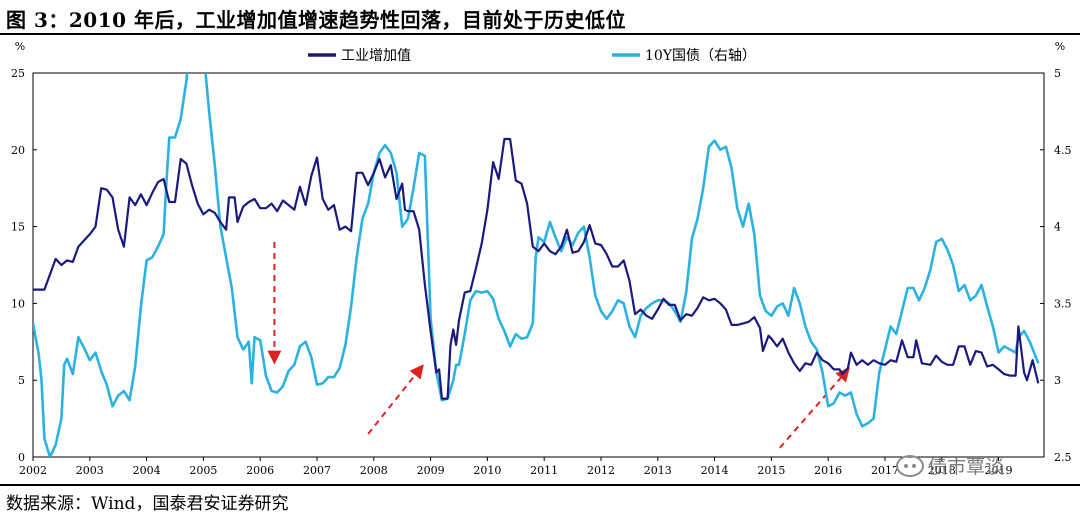 The image size is (1080, 516). What do you see at coordinates (18, 150) in the screenshot?
I see `left-tick-label: 20` at bounding box center [18, 150].